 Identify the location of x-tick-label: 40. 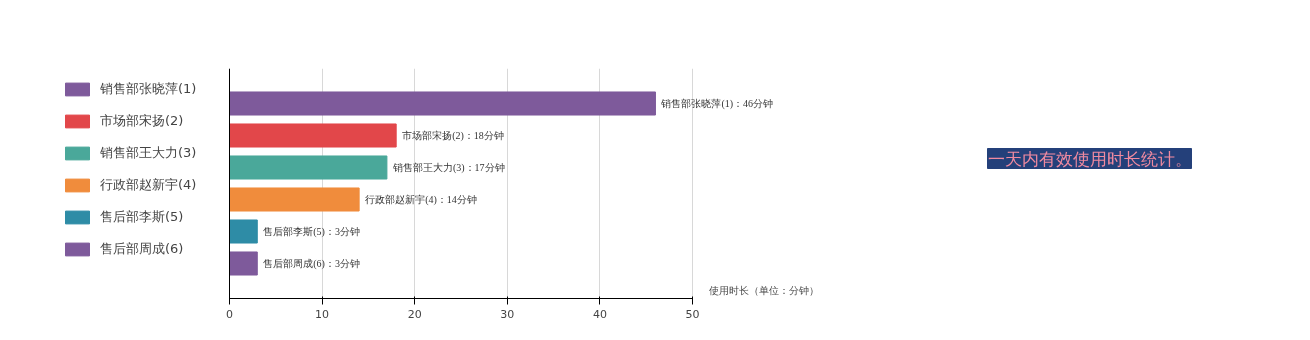
(599, 314).